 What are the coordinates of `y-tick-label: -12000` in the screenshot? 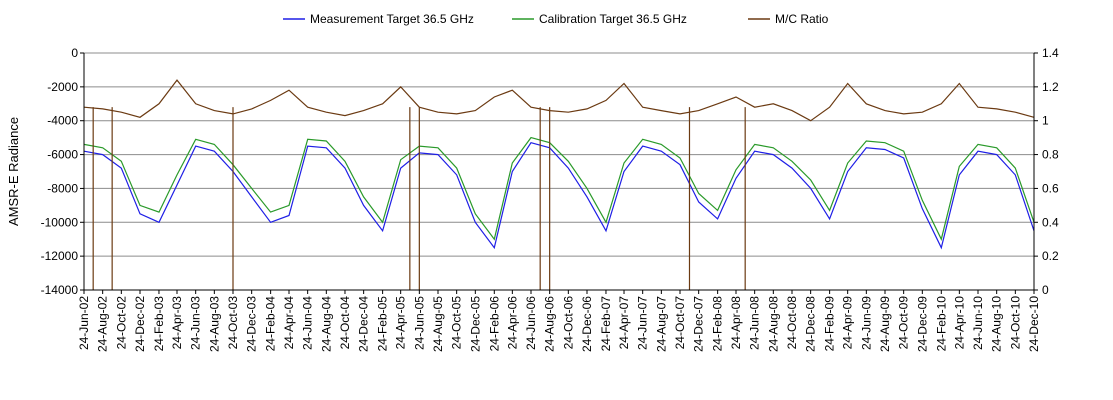 It's located at (60, 256).